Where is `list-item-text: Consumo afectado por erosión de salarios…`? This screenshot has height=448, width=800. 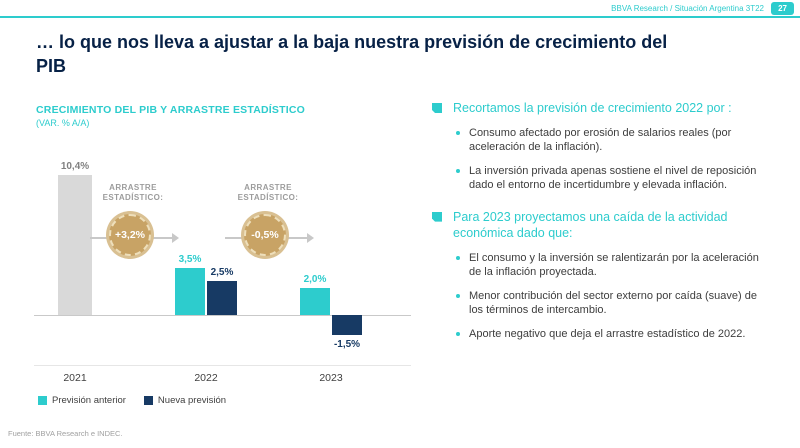 list-item-text: Consumo afectado por erosión de salarios… is located at coordinates (600, 140).